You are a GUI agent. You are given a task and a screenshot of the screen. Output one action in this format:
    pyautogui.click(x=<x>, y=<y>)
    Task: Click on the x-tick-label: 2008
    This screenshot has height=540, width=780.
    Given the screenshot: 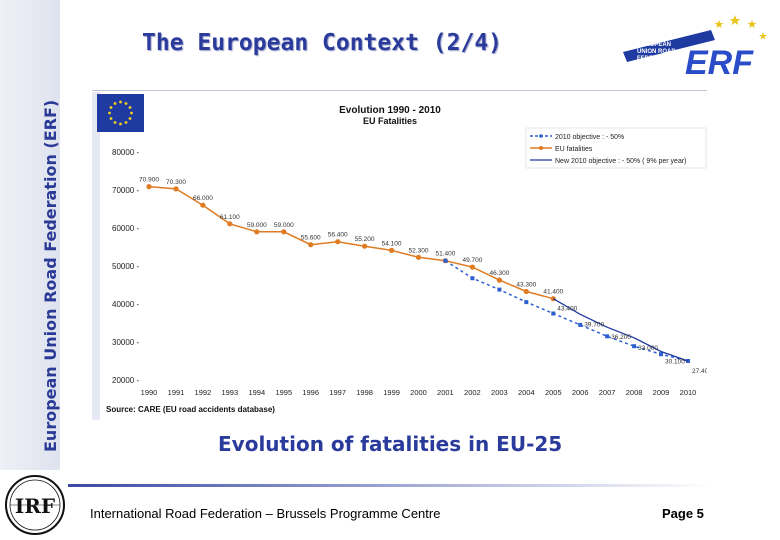 What is the action you would take?
    pyautogui.click(x=634, y=392)
    